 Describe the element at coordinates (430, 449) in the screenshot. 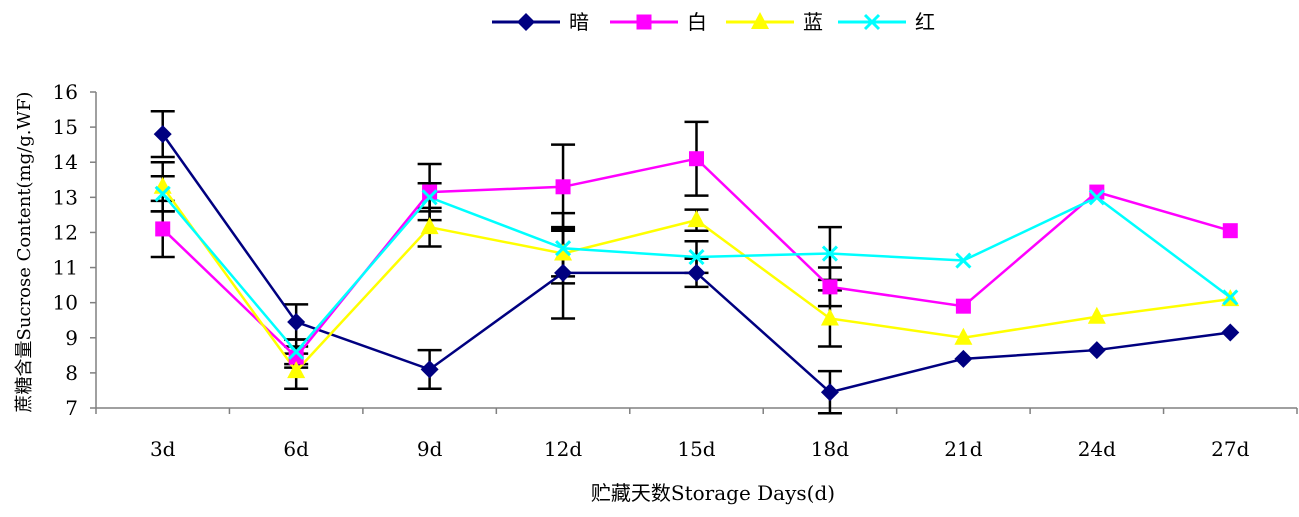

I see `x-tick-label: 9d` at that location.